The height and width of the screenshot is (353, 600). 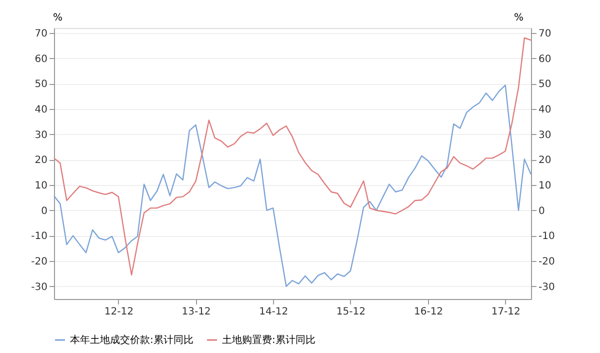 I want to click on y2-tick-label: 0, so click(x=541, y=211).